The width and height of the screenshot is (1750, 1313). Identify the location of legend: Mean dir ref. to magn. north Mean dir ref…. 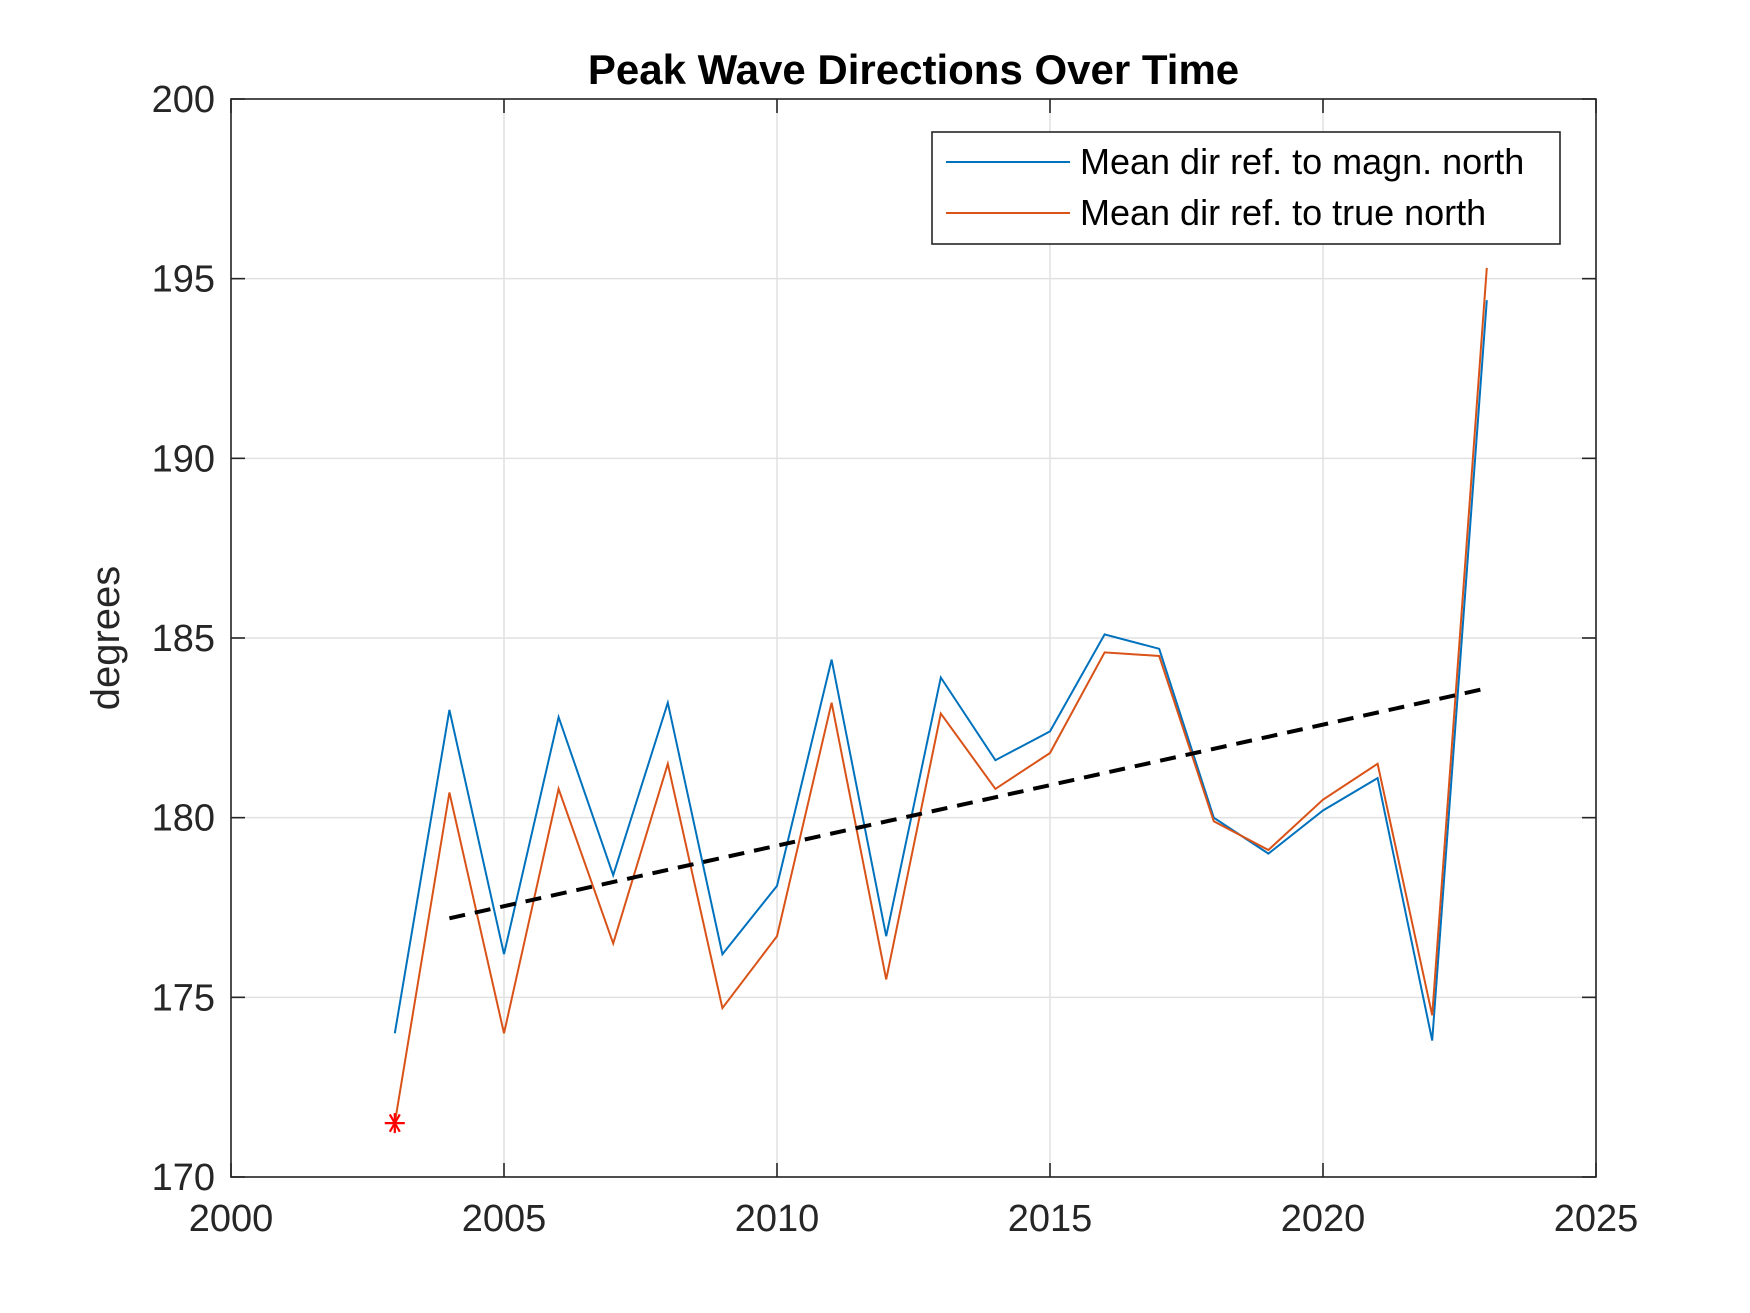
(1246, 188).